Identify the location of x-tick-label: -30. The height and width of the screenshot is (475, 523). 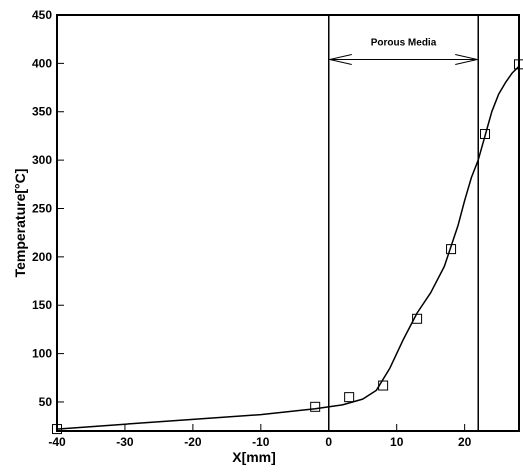
(125, 442).